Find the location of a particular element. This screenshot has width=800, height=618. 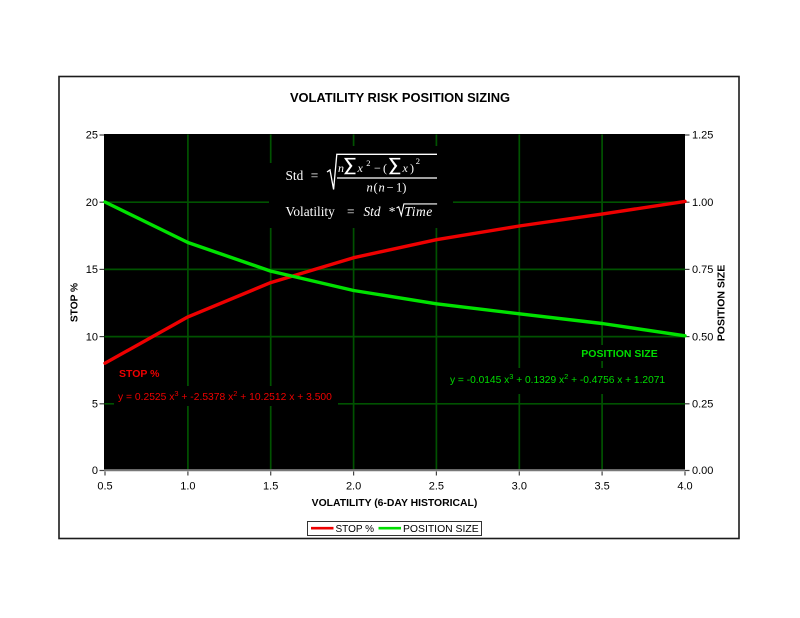

svg-text: 4.0 is located at coordinates (684, 487).